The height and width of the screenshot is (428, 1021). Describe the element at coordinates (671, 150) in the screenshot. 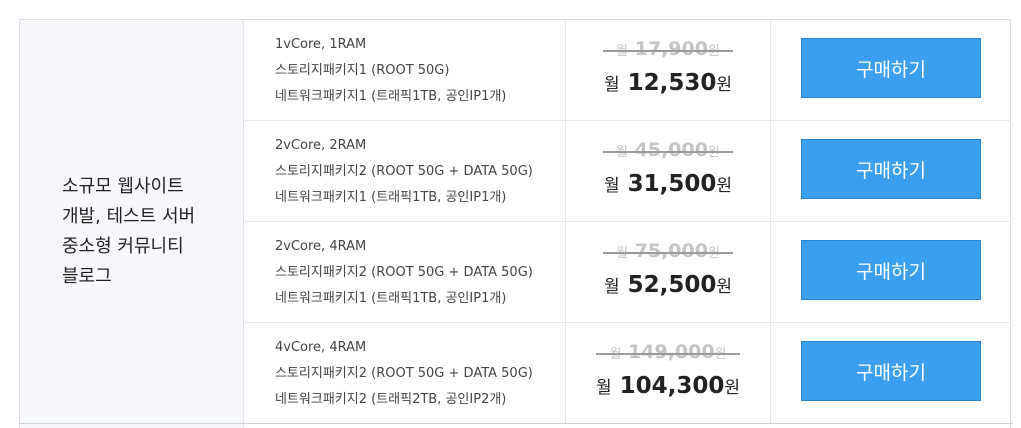

I see `original-price-value: 45,000` at that location.